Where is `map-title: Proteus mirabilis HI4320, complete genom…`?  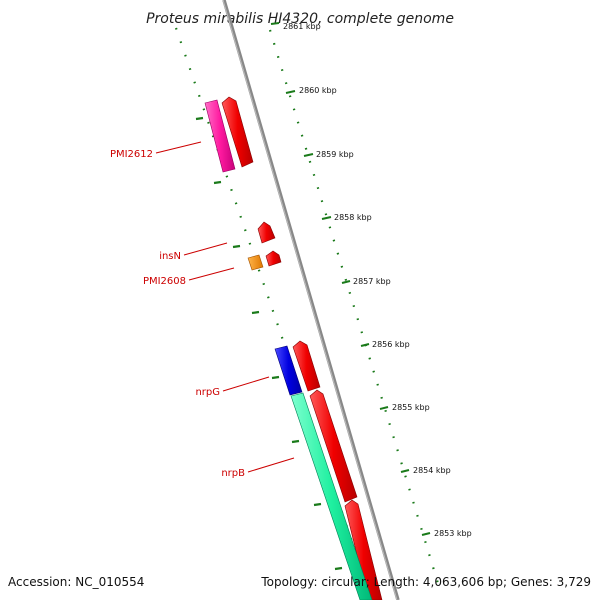 map-title: Proteus mirabilis HI4320, complete genom… is located at coordinates (300, 19).